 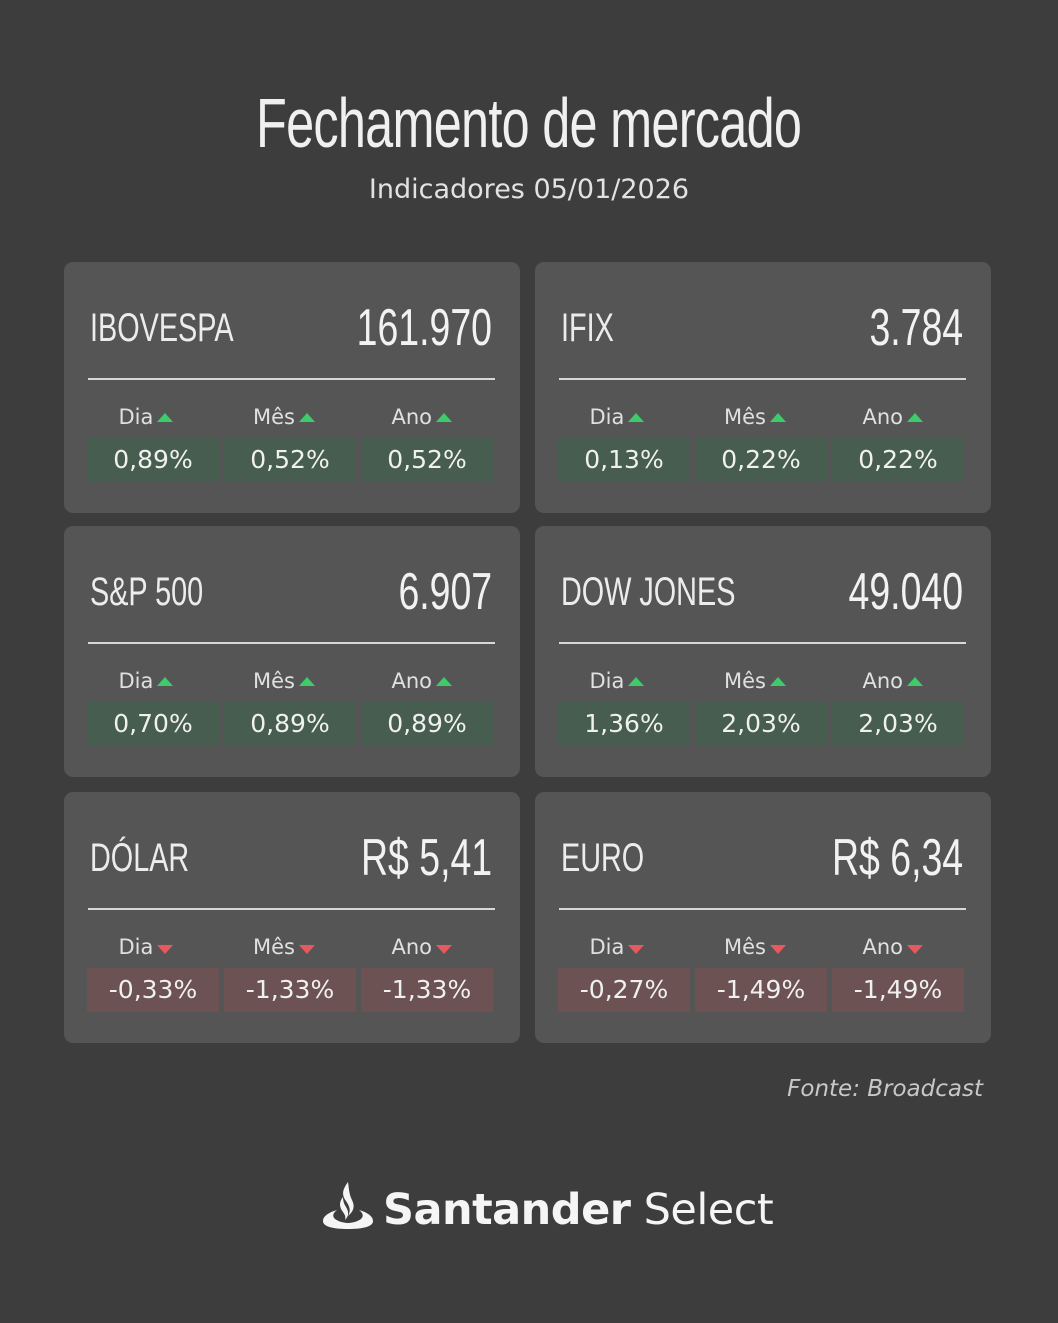 I want to click on flame-icon, so click(x=348, y=1205).